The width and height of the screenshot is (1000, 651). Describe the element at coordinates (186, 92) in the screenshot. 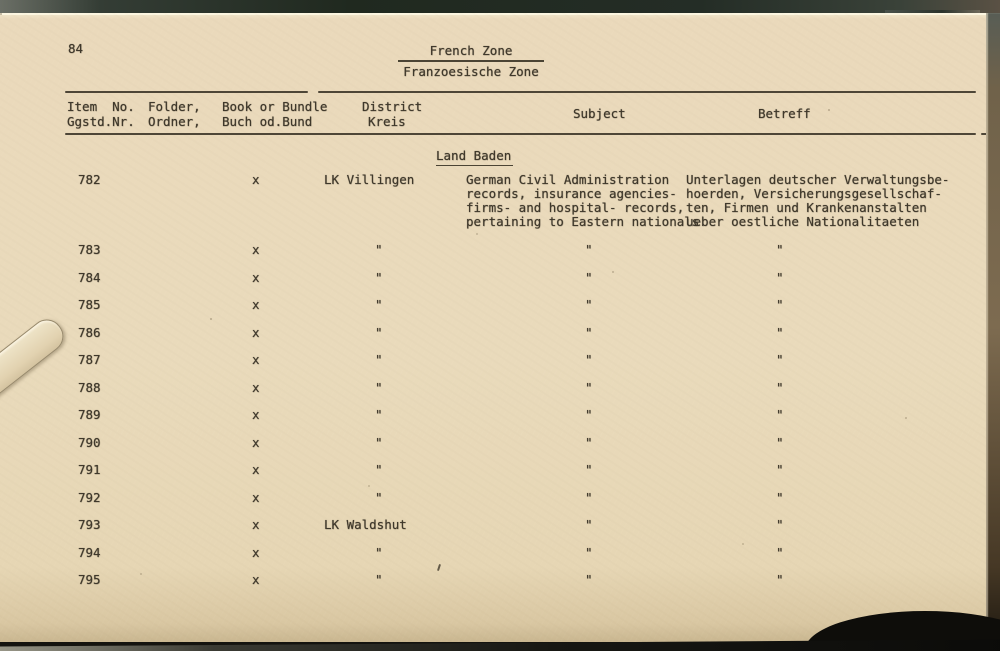

I see `header-rule-top-left` at that location.